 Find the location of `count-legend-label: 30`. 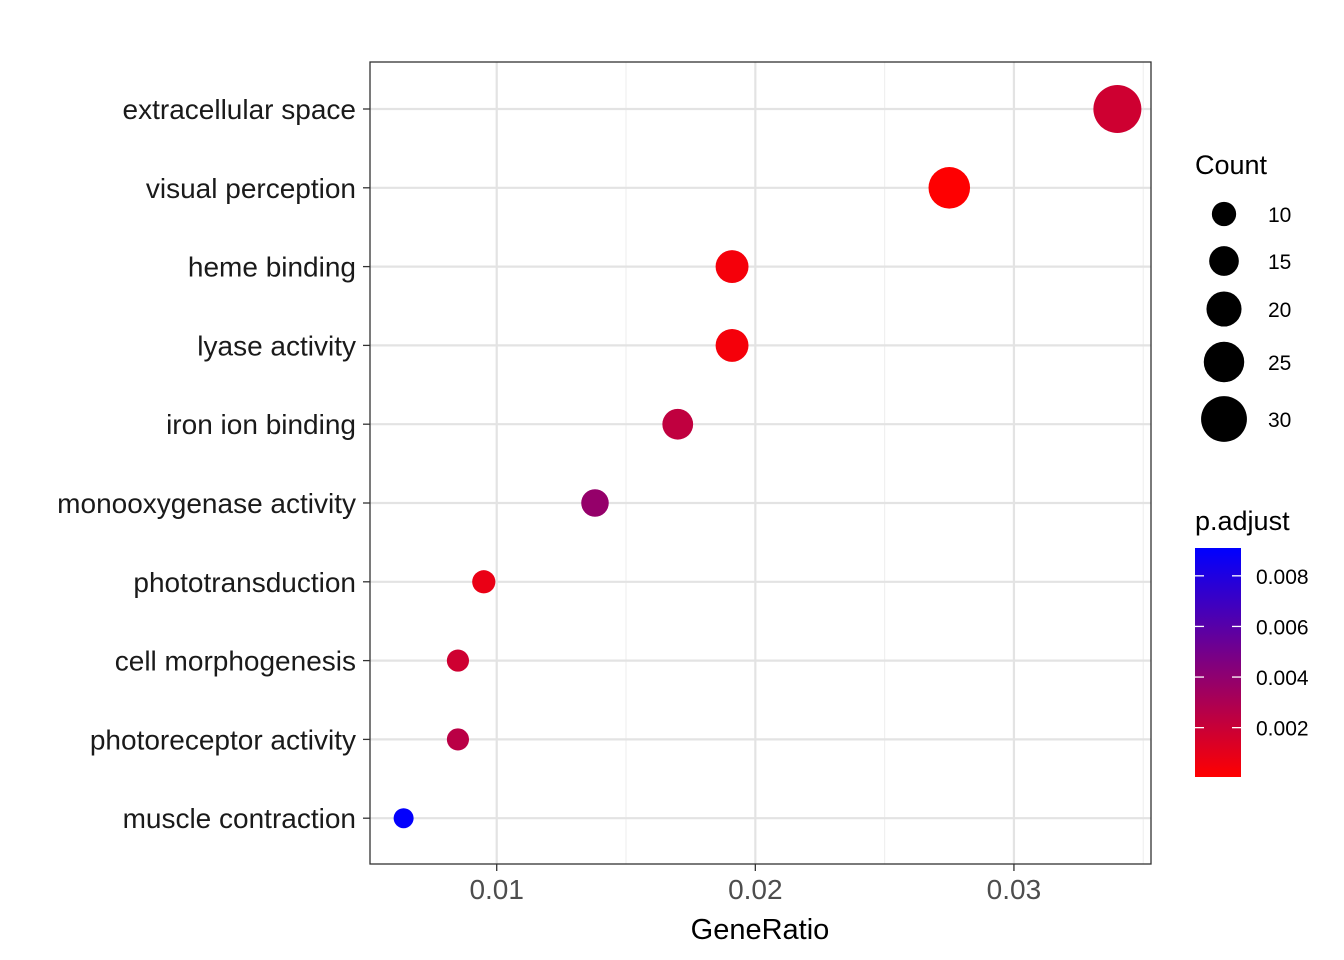

count-legend-label: 30 is located at coordinates (1279, 420).